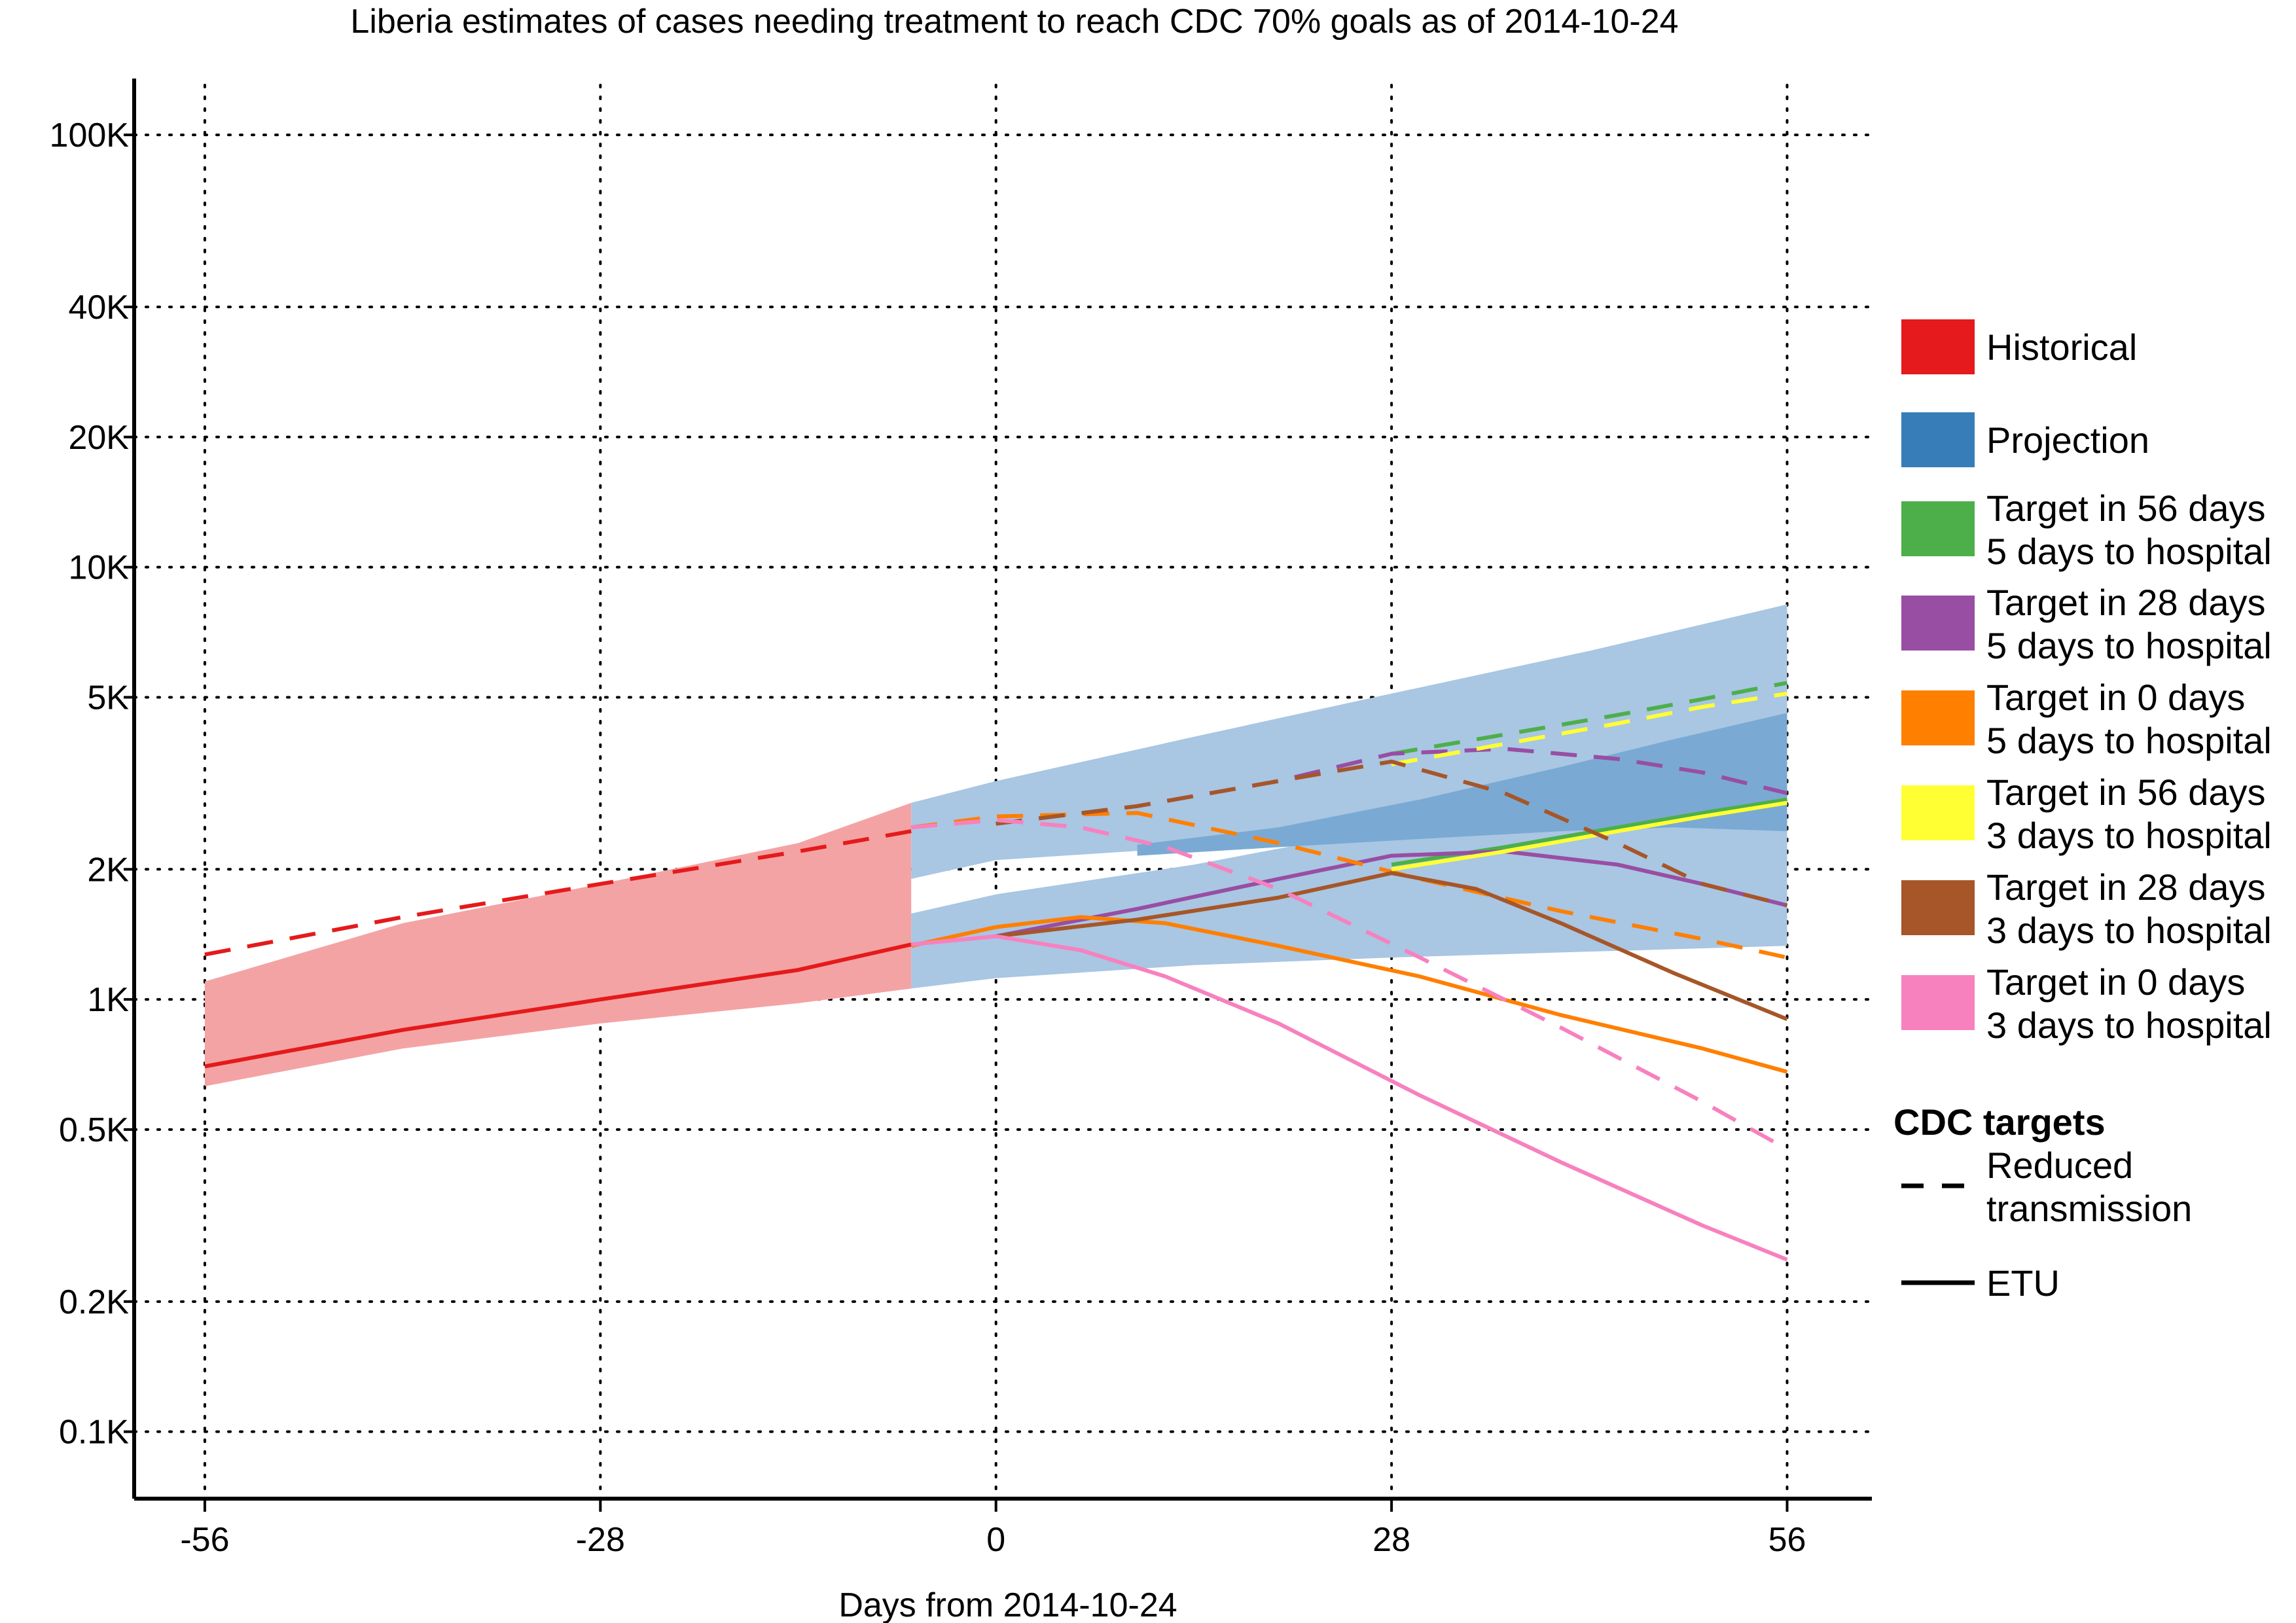 The height and width of the screenshot is (1623, 2296). What do you see at coordinates (2089, 1208) in the screenshot?
I see `legend-label: transmission` at bounding box center [2089, 1208].